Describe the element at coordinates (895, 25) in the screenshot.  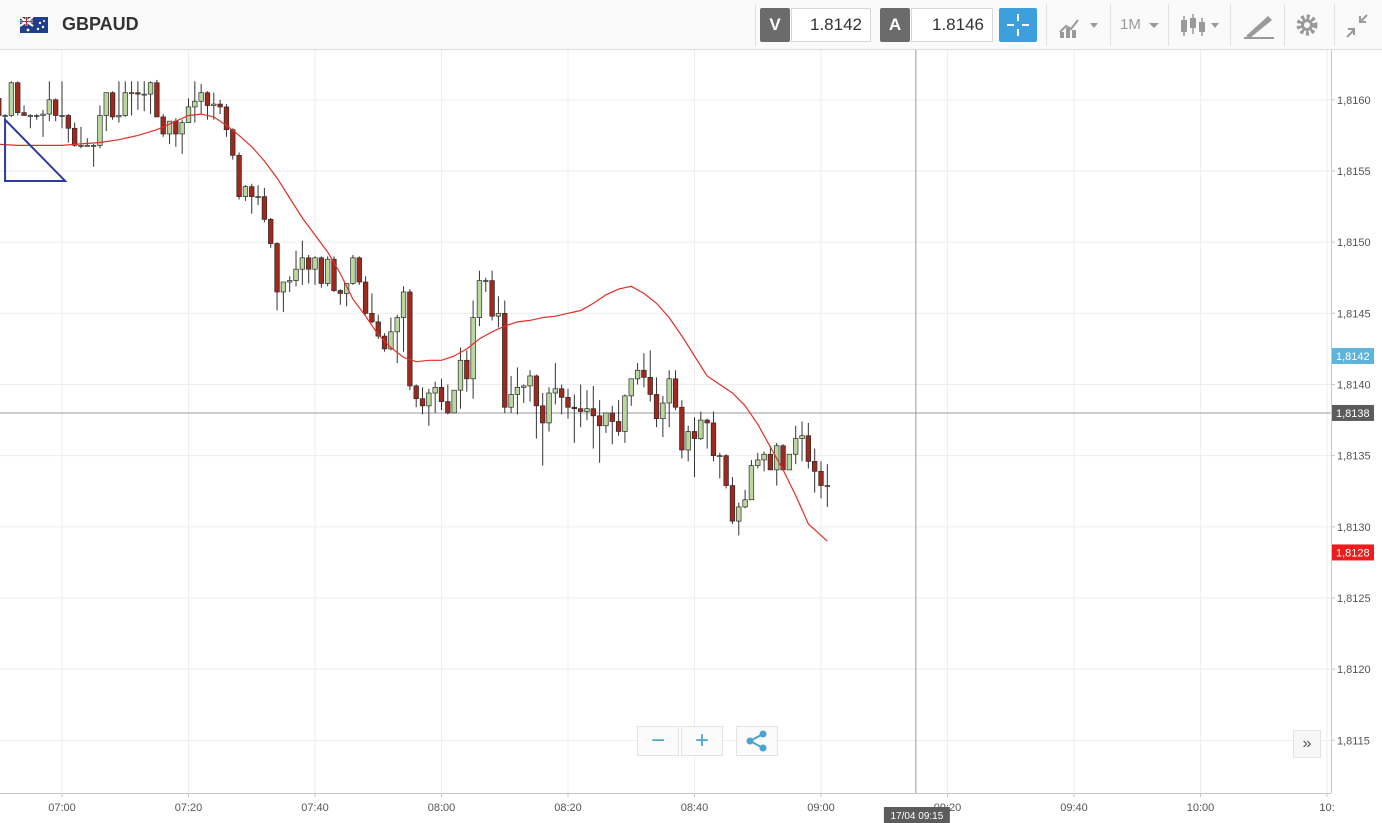
I see `buy-label: A` at that location.